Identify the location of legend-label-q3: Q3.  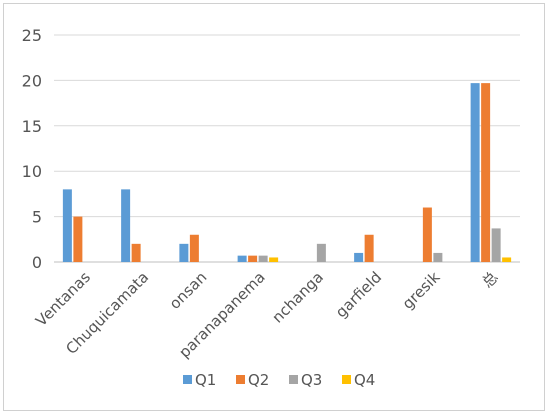
(311, 380).